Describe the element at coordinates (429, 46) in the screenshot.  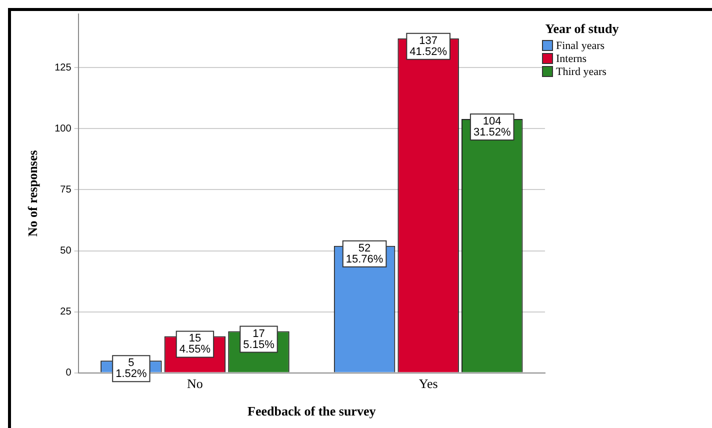
I see `data-label: 137 41.52%` at that location.